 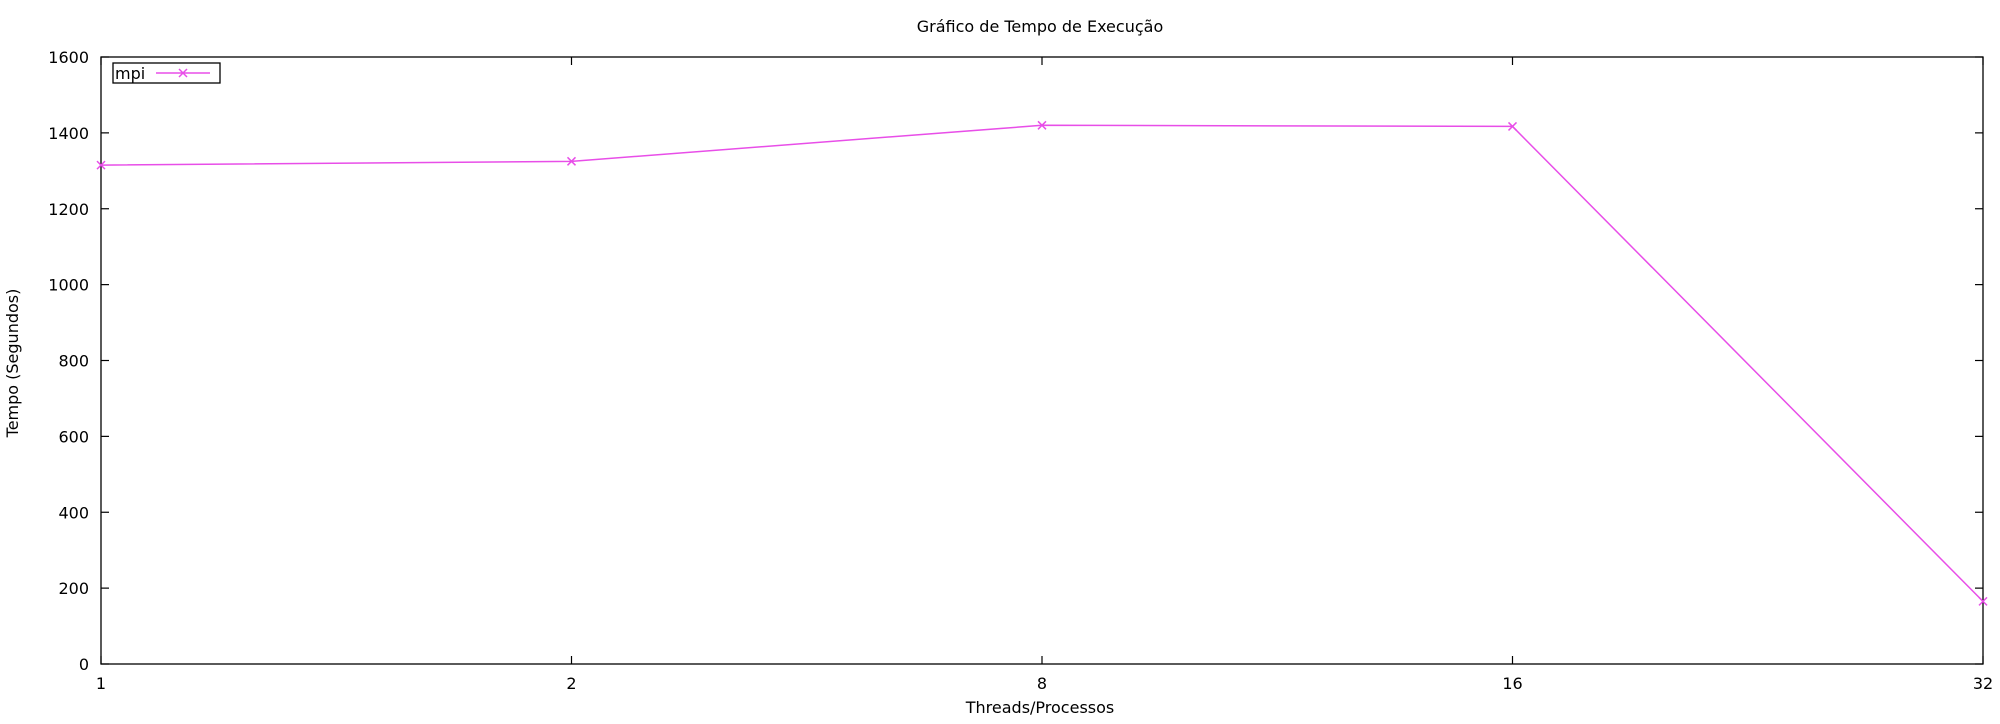 What do you see at coordinates (1512, 683) in the screenshot?
I see `x-tick-label: 16` at bounding box center [1512, 683].